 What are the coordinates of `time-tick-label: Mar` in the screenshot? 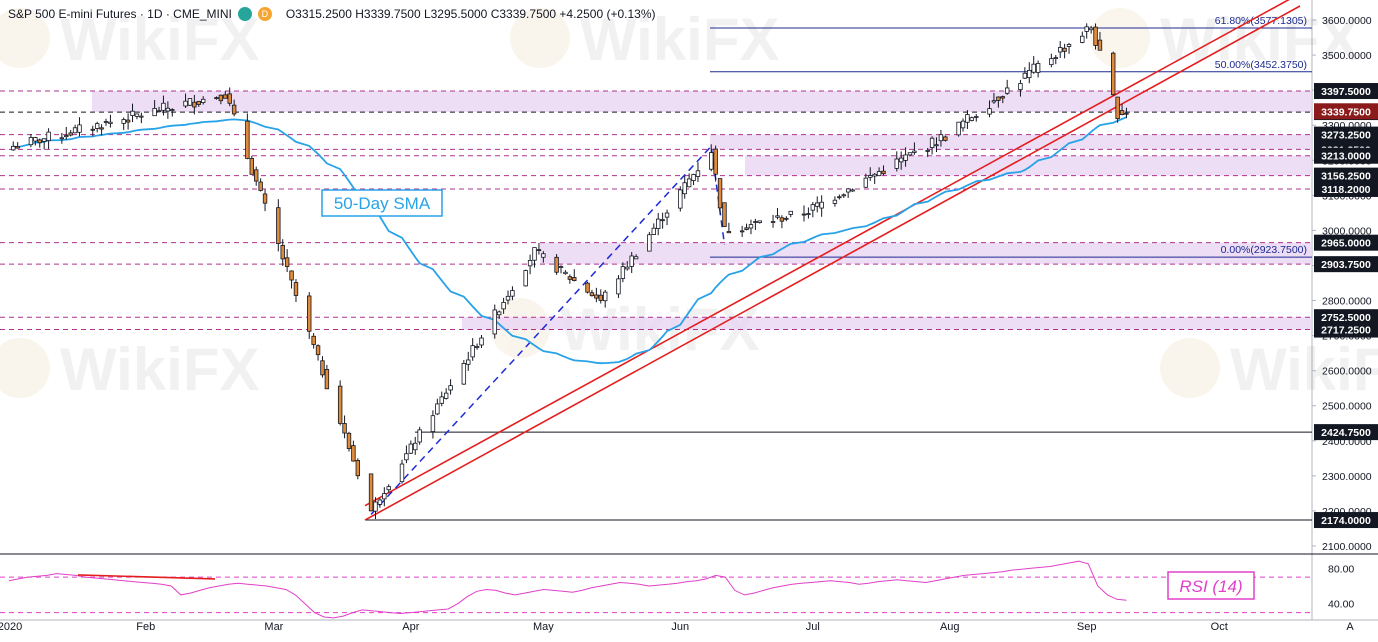 It's located at (273, 627).